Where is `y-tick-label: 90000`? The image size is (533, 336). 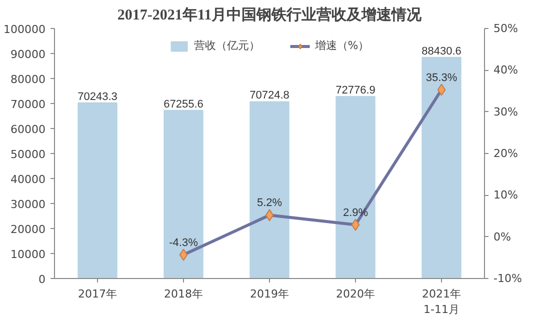
y-tick-label: 90000 is located at coordinates (28, 54).